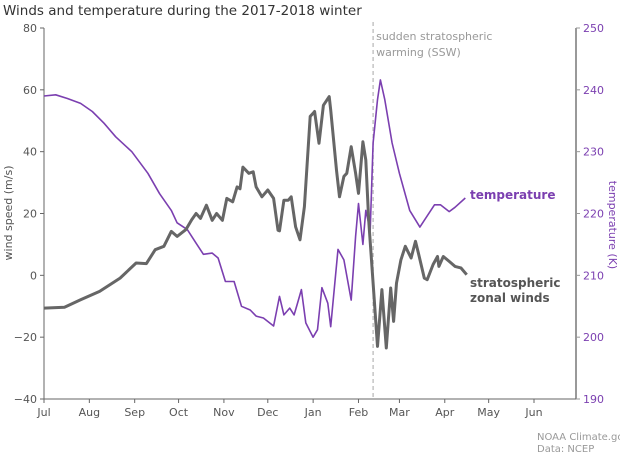  Describe the element at coordinates (224, 412) in the screenshot. I see `x-tick-label: Nov` at that location.